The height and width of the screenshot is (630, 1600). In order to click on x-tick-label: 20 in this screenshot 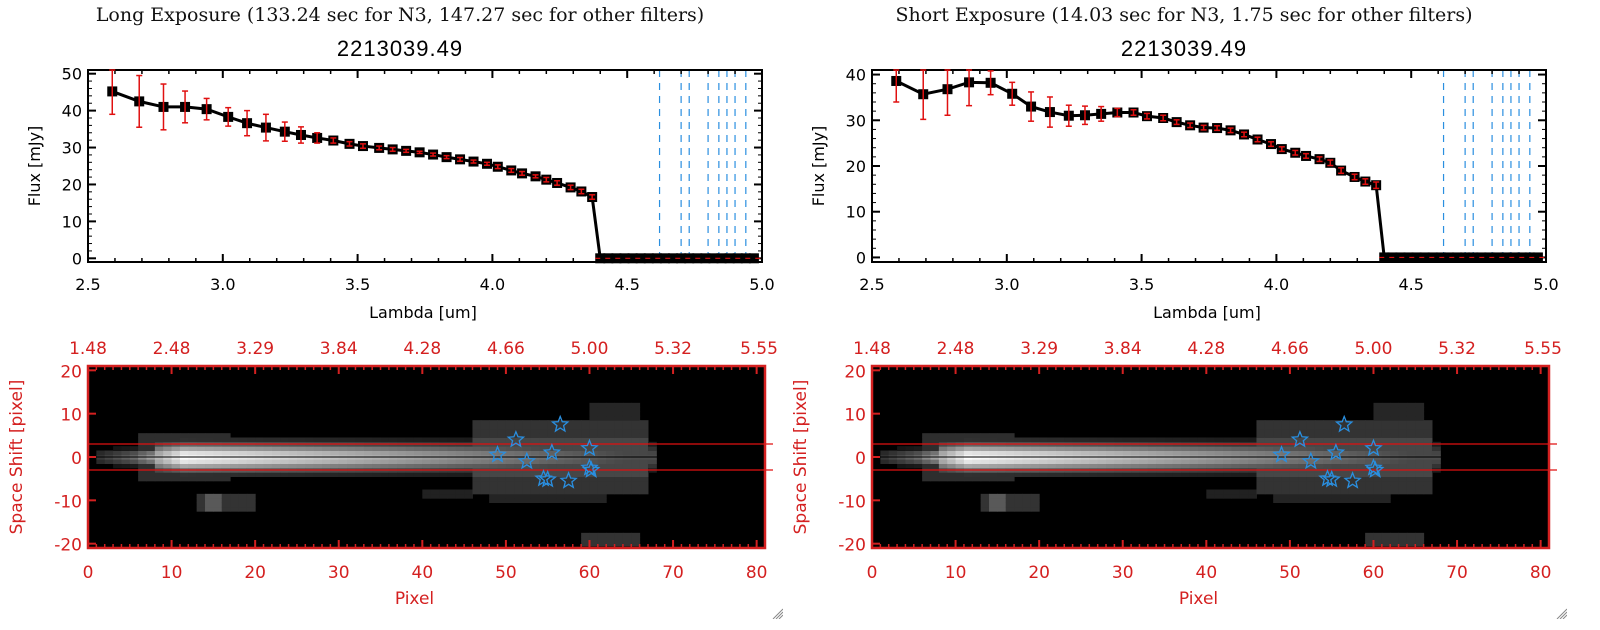, I will do `click(1039, 573)`.